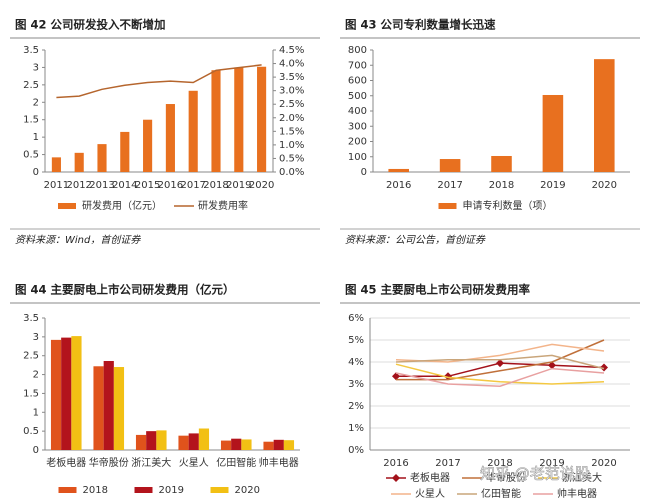  What do you see at coordinates (535, 474) in the screenshot?
I see `watermark: 知乎 @老范说股` at bounding box center [535, 474].